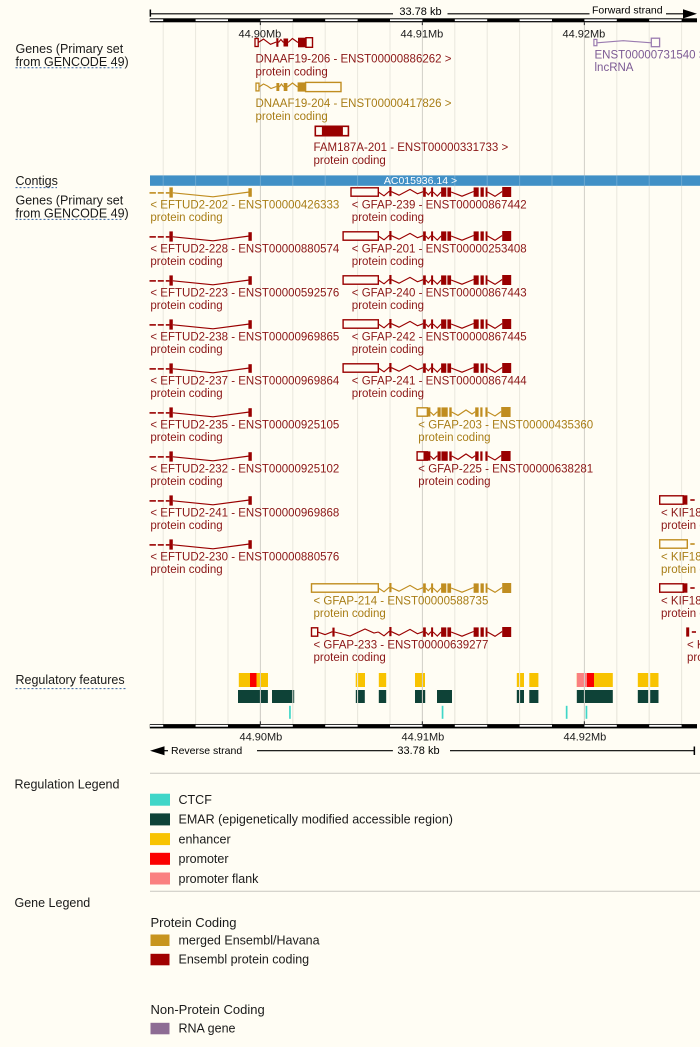 This screenshot has width=700, height=1047. Describe the element at coordinates (244, 338) in the screenshot. I see `svg-text: < EFTUD2-238 - ENST00000969865` at that location.